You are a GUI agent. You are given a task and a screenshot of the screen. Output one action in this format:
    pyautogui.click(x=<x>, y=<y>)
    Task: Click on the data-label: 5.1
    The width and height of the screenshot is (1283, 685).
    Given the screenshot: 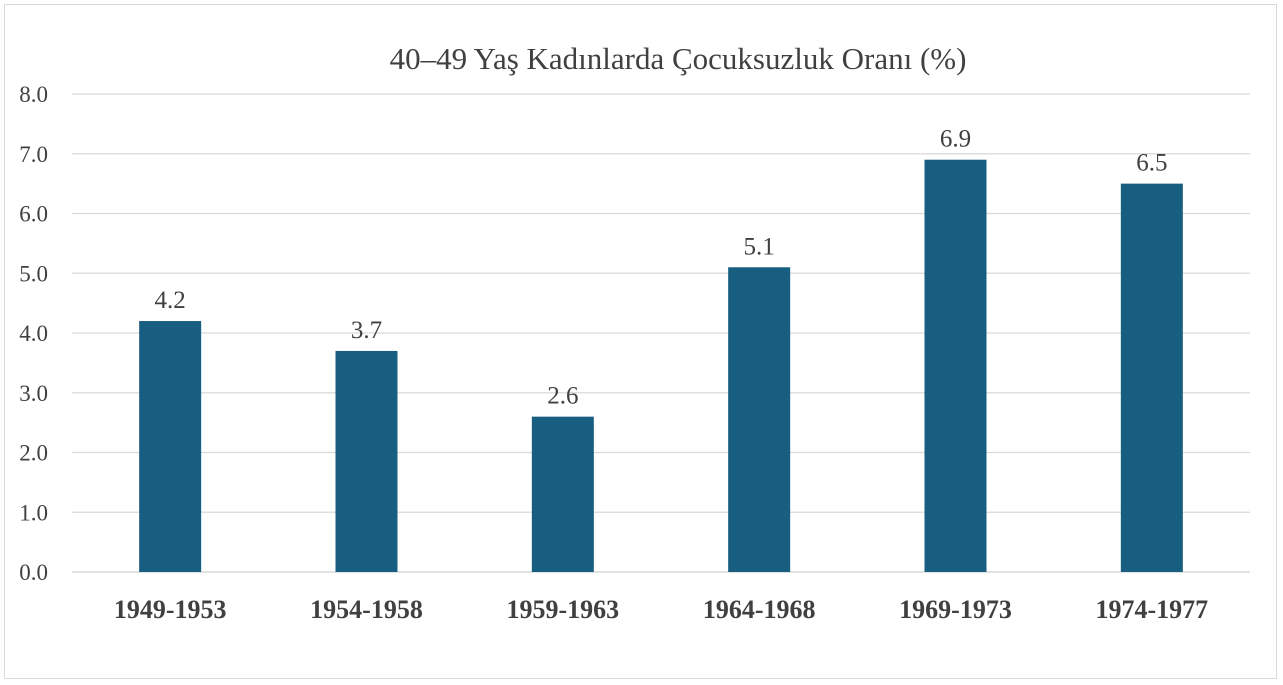 What is the action you would take?
    pyautogui.click(x=759, y=246)
    